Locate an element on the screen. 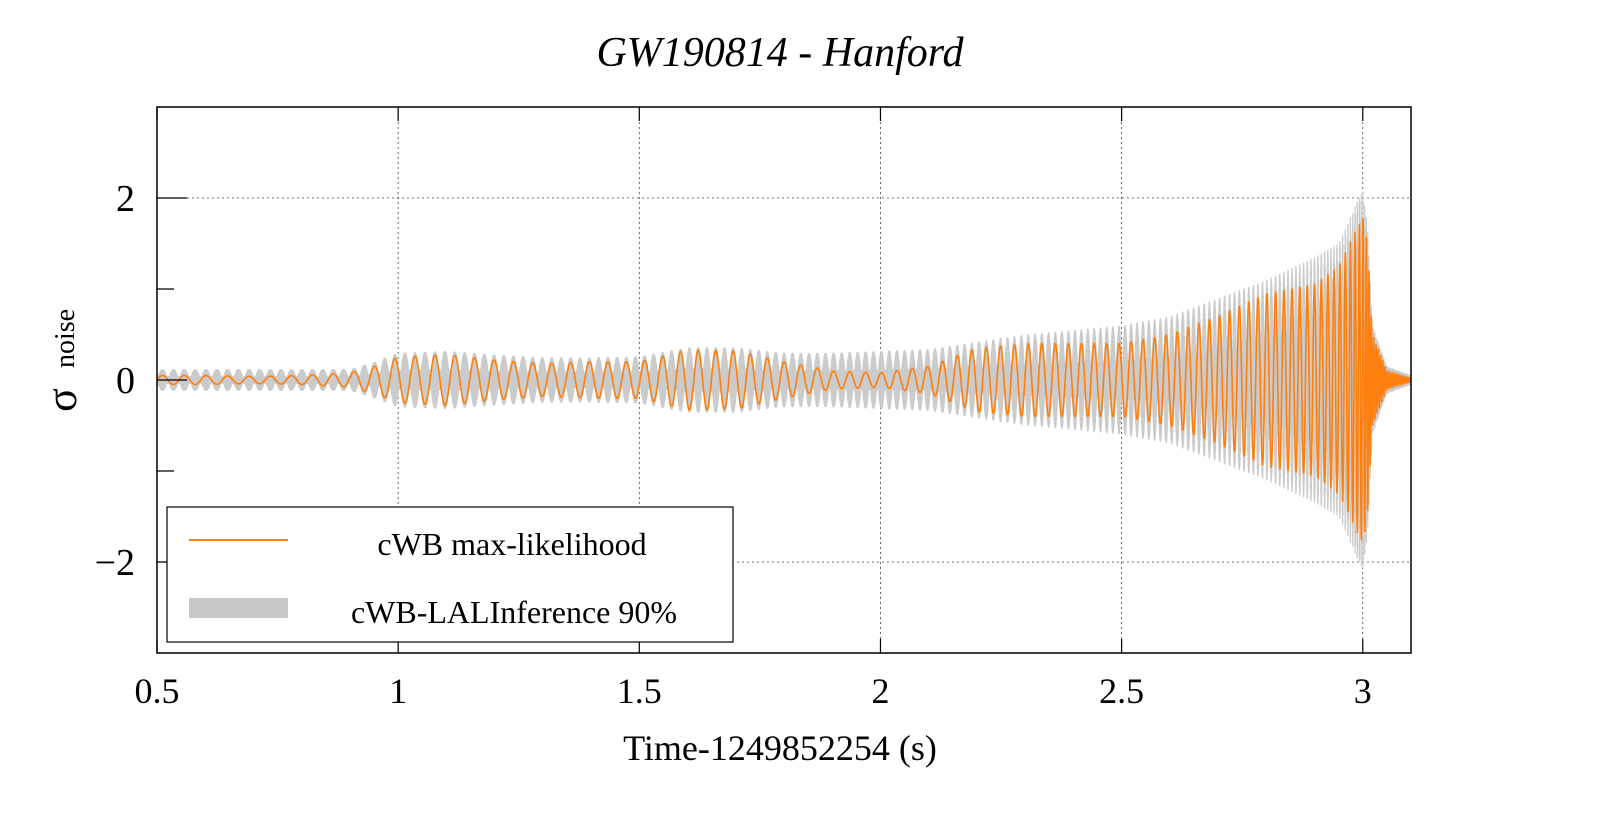 This screenshot has height=813, width=1599. y-axis-label-subscript: noise is located at coordinates (65, 338).